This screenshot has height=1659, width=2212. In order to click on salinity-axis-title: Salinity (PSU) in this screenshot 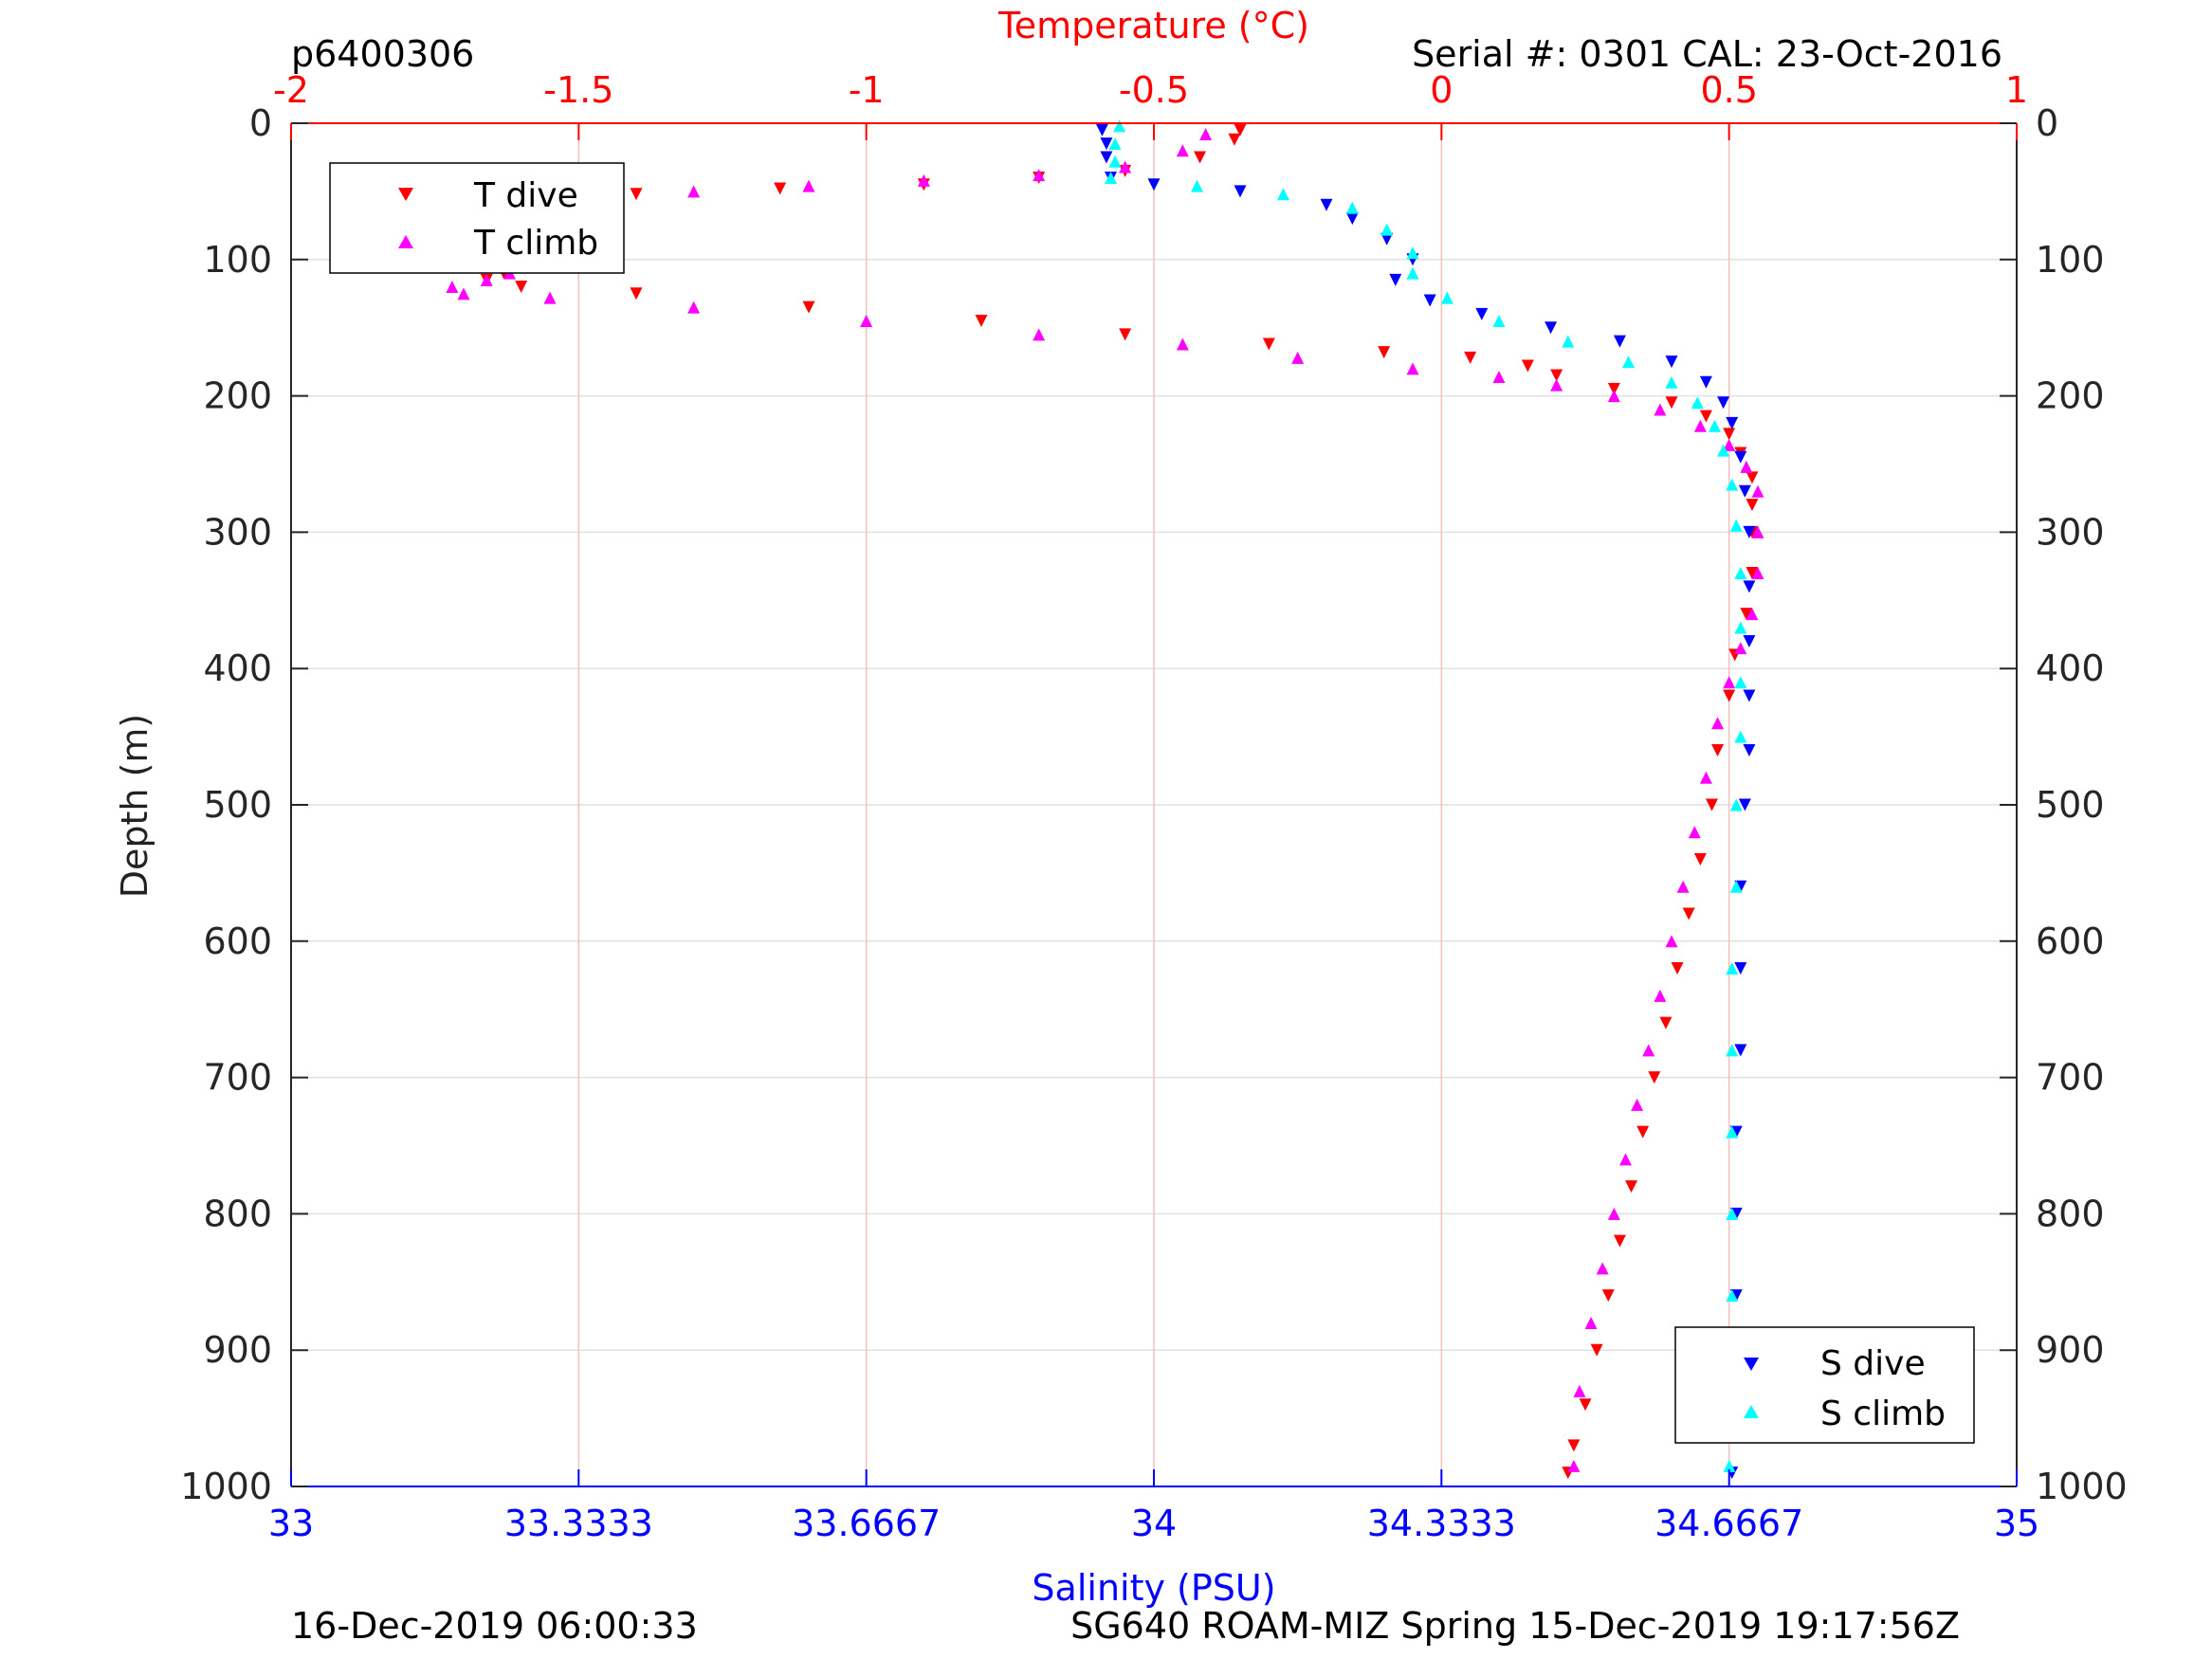, I will do `click(1153, 1588)`.